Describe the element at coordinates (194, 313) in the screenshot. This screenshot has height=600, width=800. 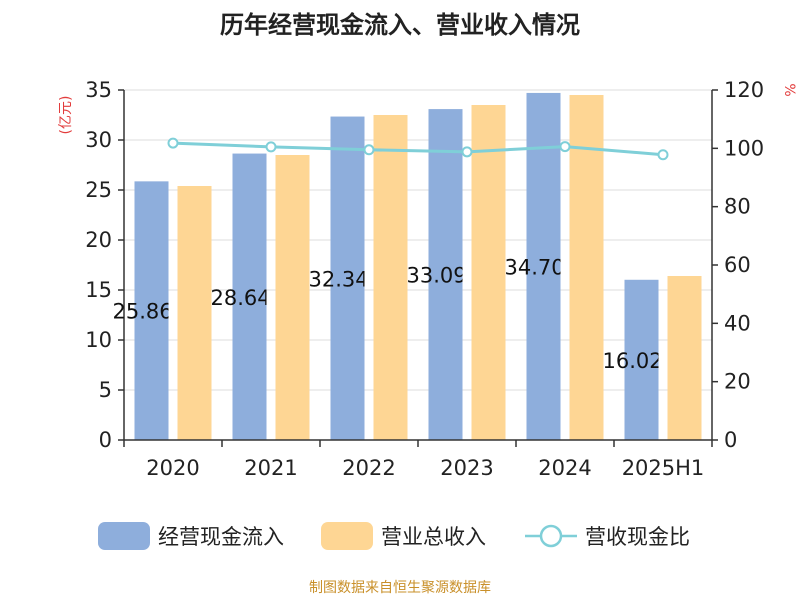
I see `bar-revenue-2020` at that location.